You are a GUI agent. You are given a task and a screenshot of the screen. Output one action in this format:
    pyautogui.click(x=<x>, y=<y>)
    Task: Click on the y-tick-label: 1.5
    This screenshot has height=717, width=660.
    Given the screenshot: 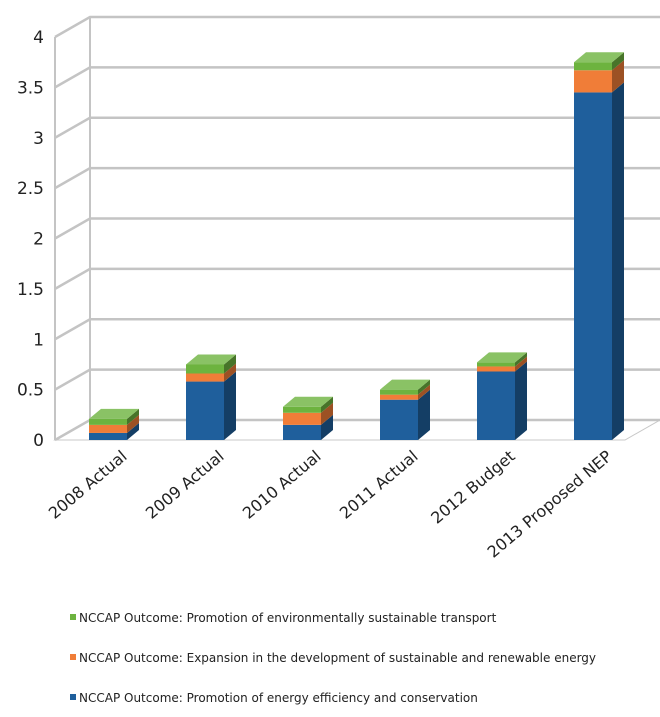 What is the action you would take?
    pyautogui.click(x=30, y=290)
    